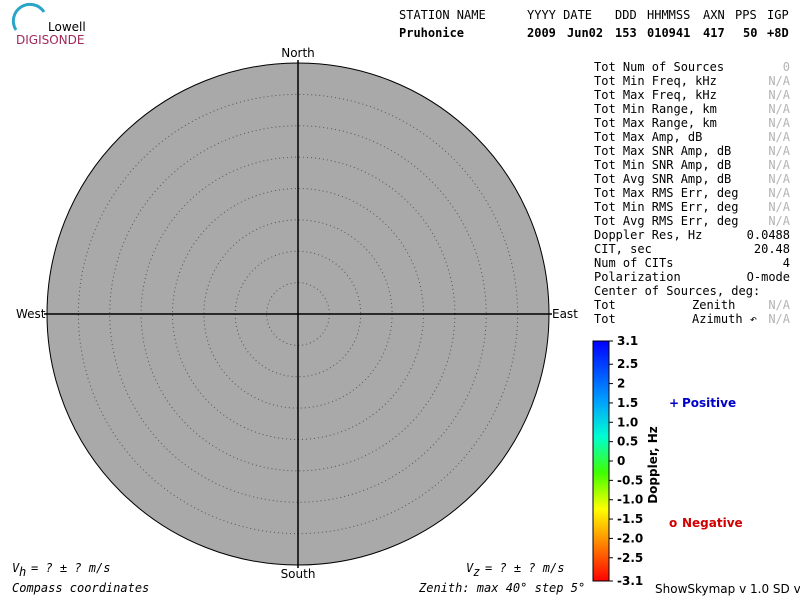 The width and height of the screenshot is (800, 600). I want to click on coords-label: Compass coordinates, so click(80, 588).